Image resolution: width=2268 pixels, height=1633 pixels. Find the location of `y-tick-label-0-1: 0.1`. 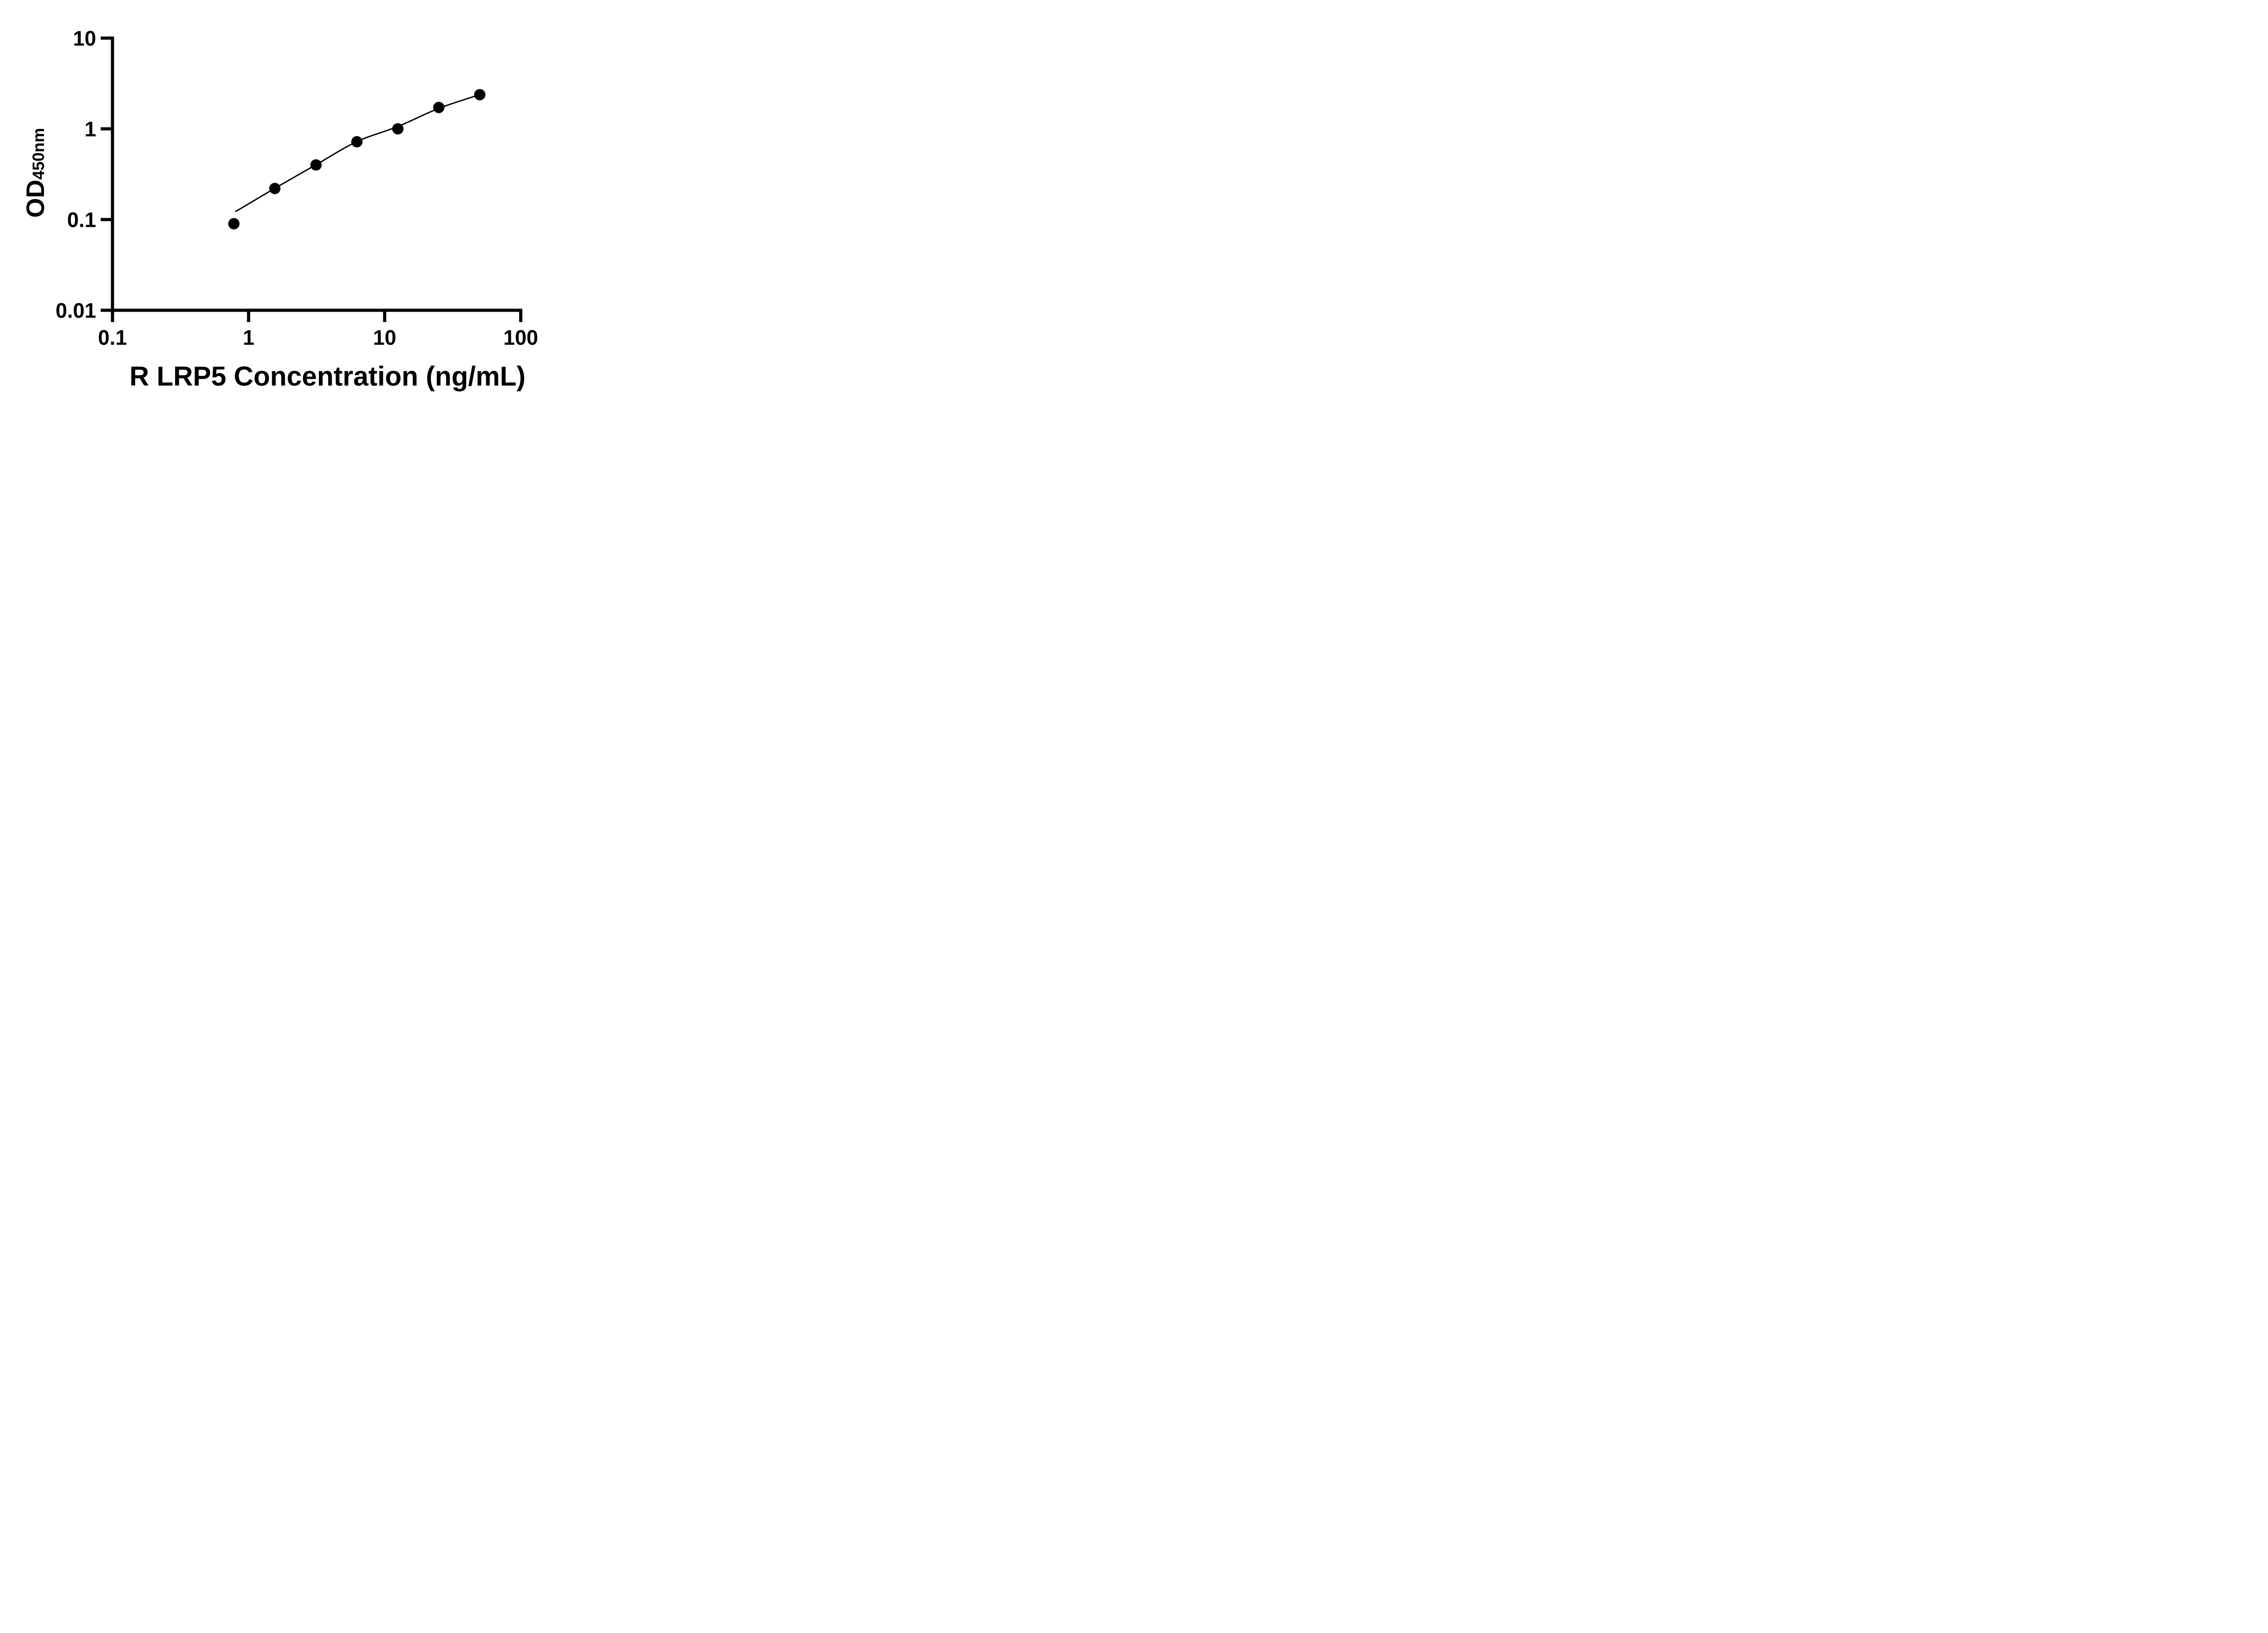

y-tick-label-0-1: 0.1 is located at coordinates (82, 220).